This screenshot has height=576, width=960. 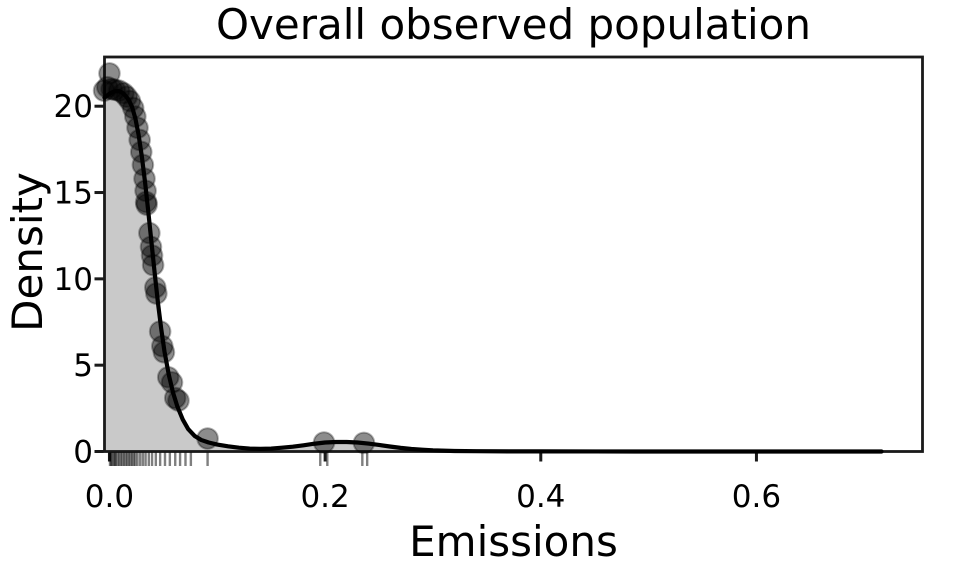 I want to click on x-tick-label: 0.2, so click(x=324, y=497).